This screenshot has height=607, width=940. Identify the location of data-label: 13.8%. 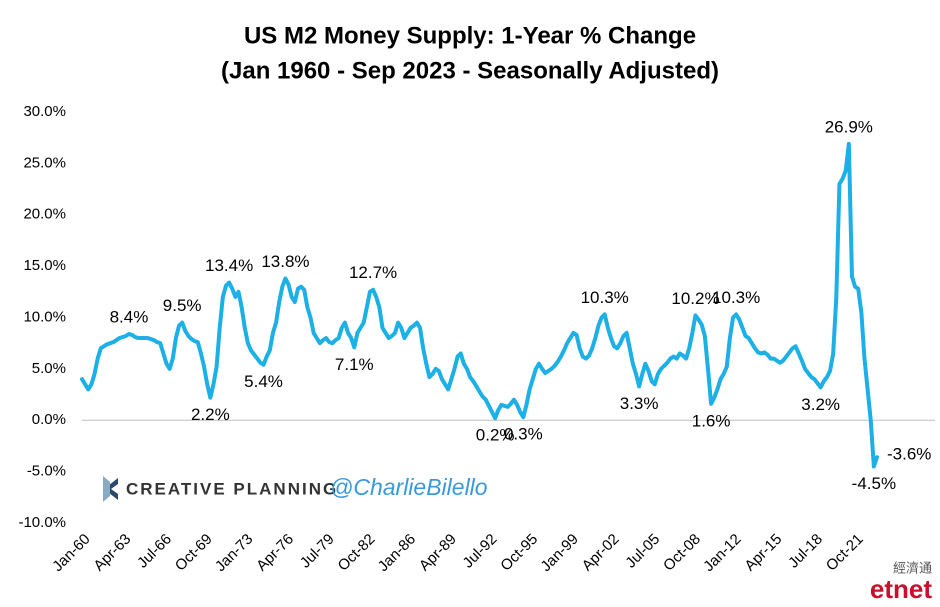
(285, 261).